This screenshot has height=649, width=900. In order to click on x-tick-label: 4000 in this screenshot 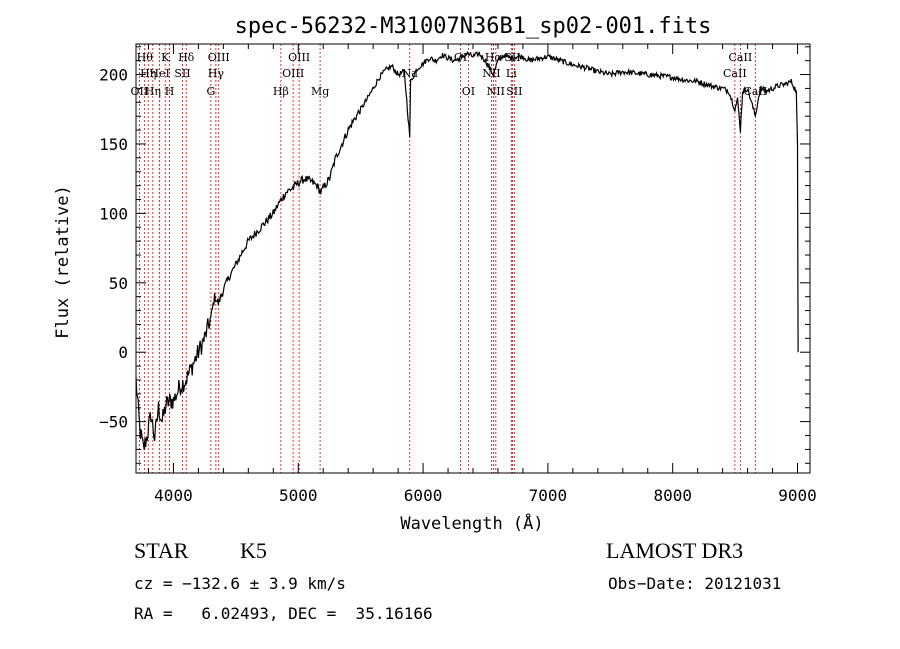, I will do `click(173, 495)`.